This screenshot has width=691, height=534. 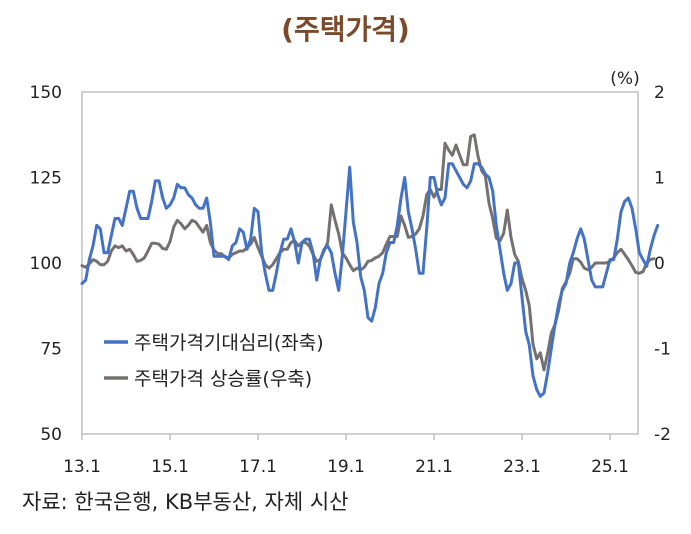 What do you see at coordinates (522, 467) in the screenshot?
I see `x-tick-label: 23.1` at bounding box center [522, 467].